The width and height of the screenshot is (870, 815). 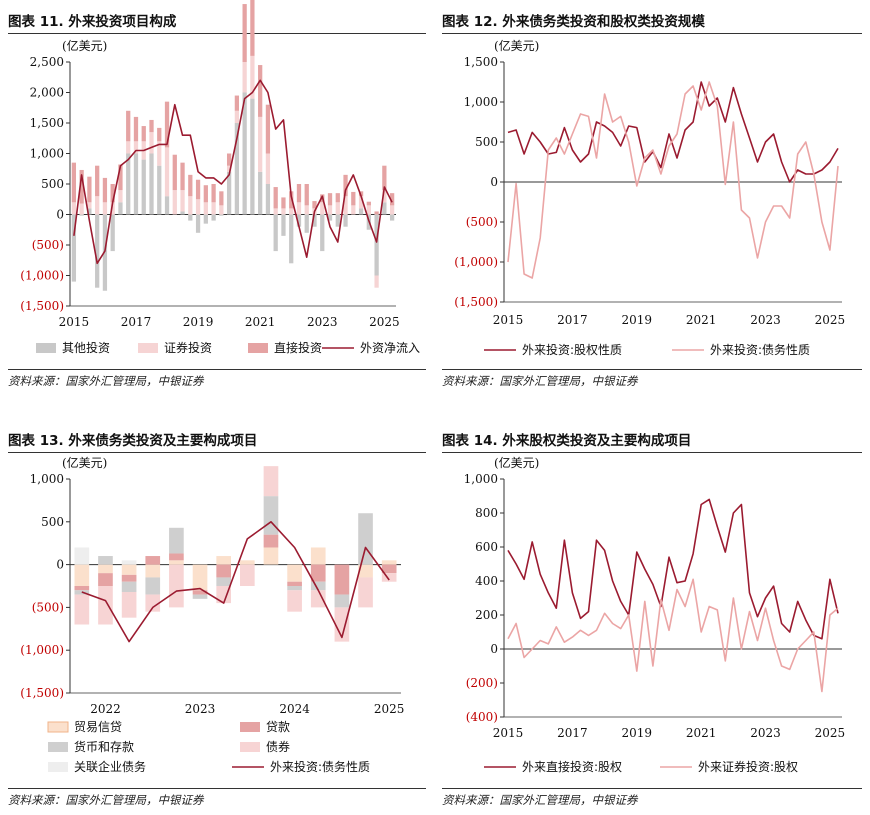 What do you see at coordinates (110, 766) in the screenshot?
I see `legend-label: 关联企业债务` at bounding box center [110, 766].